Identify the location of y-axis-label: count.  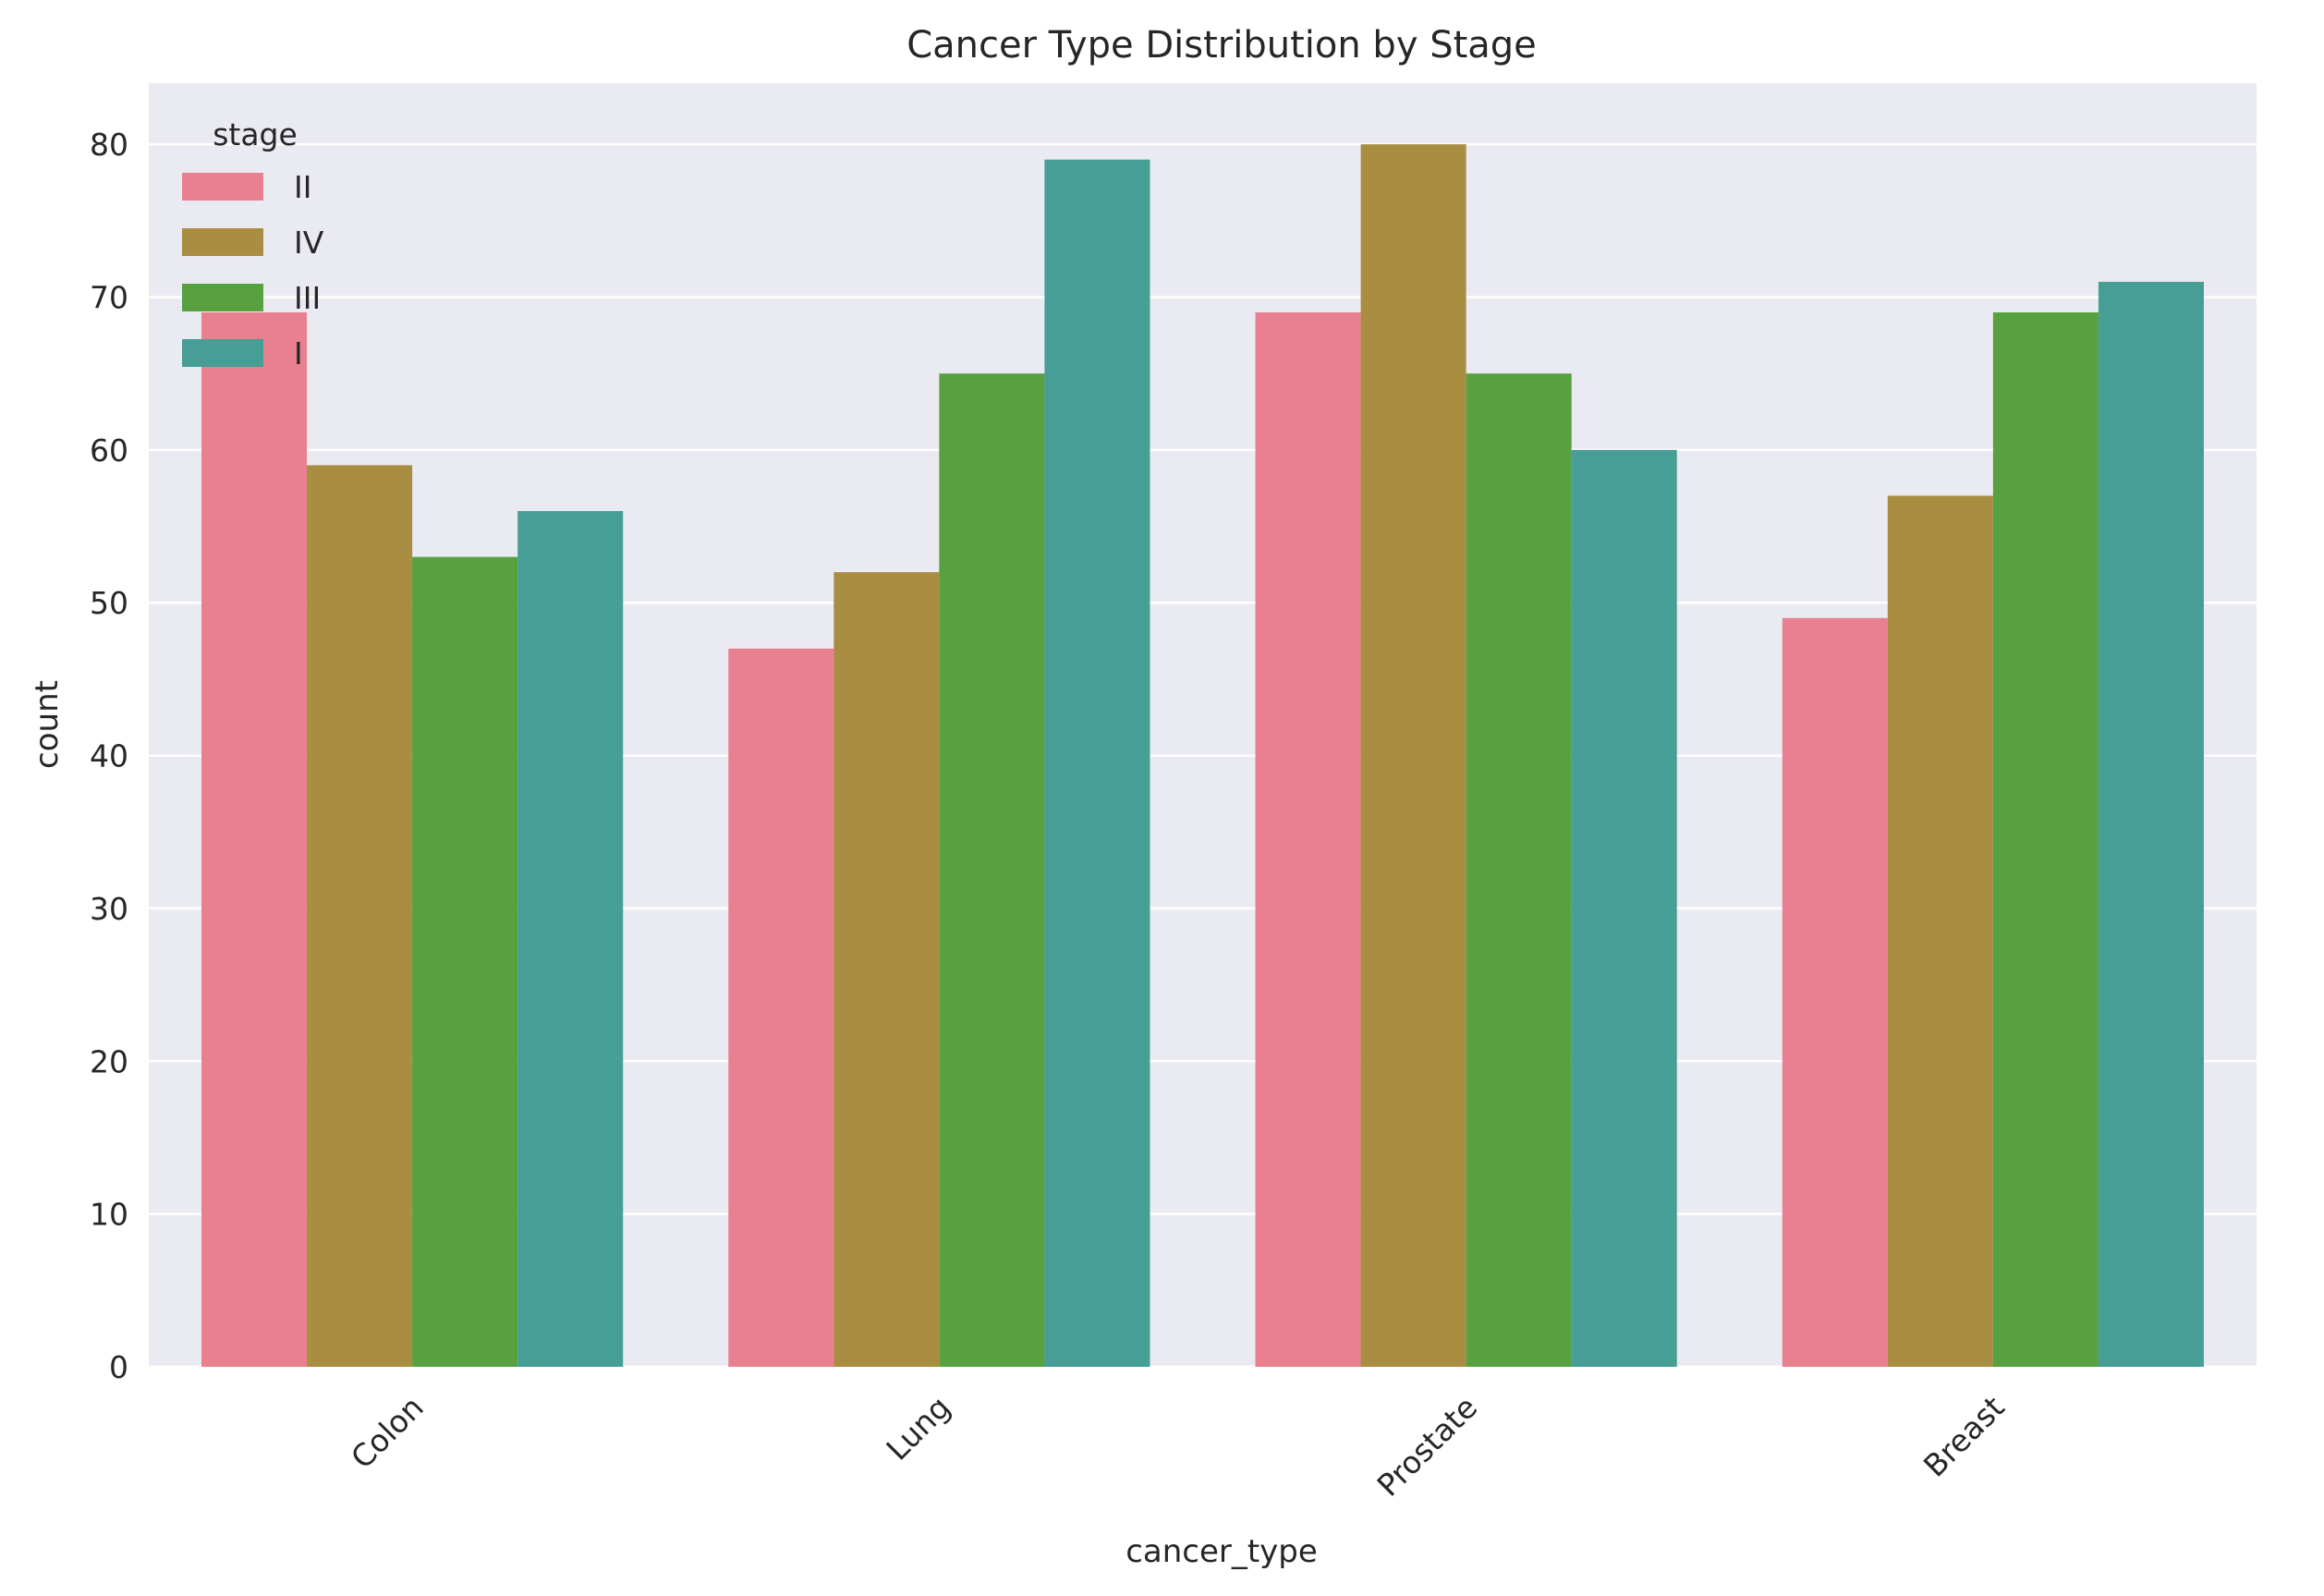
(47, 724).